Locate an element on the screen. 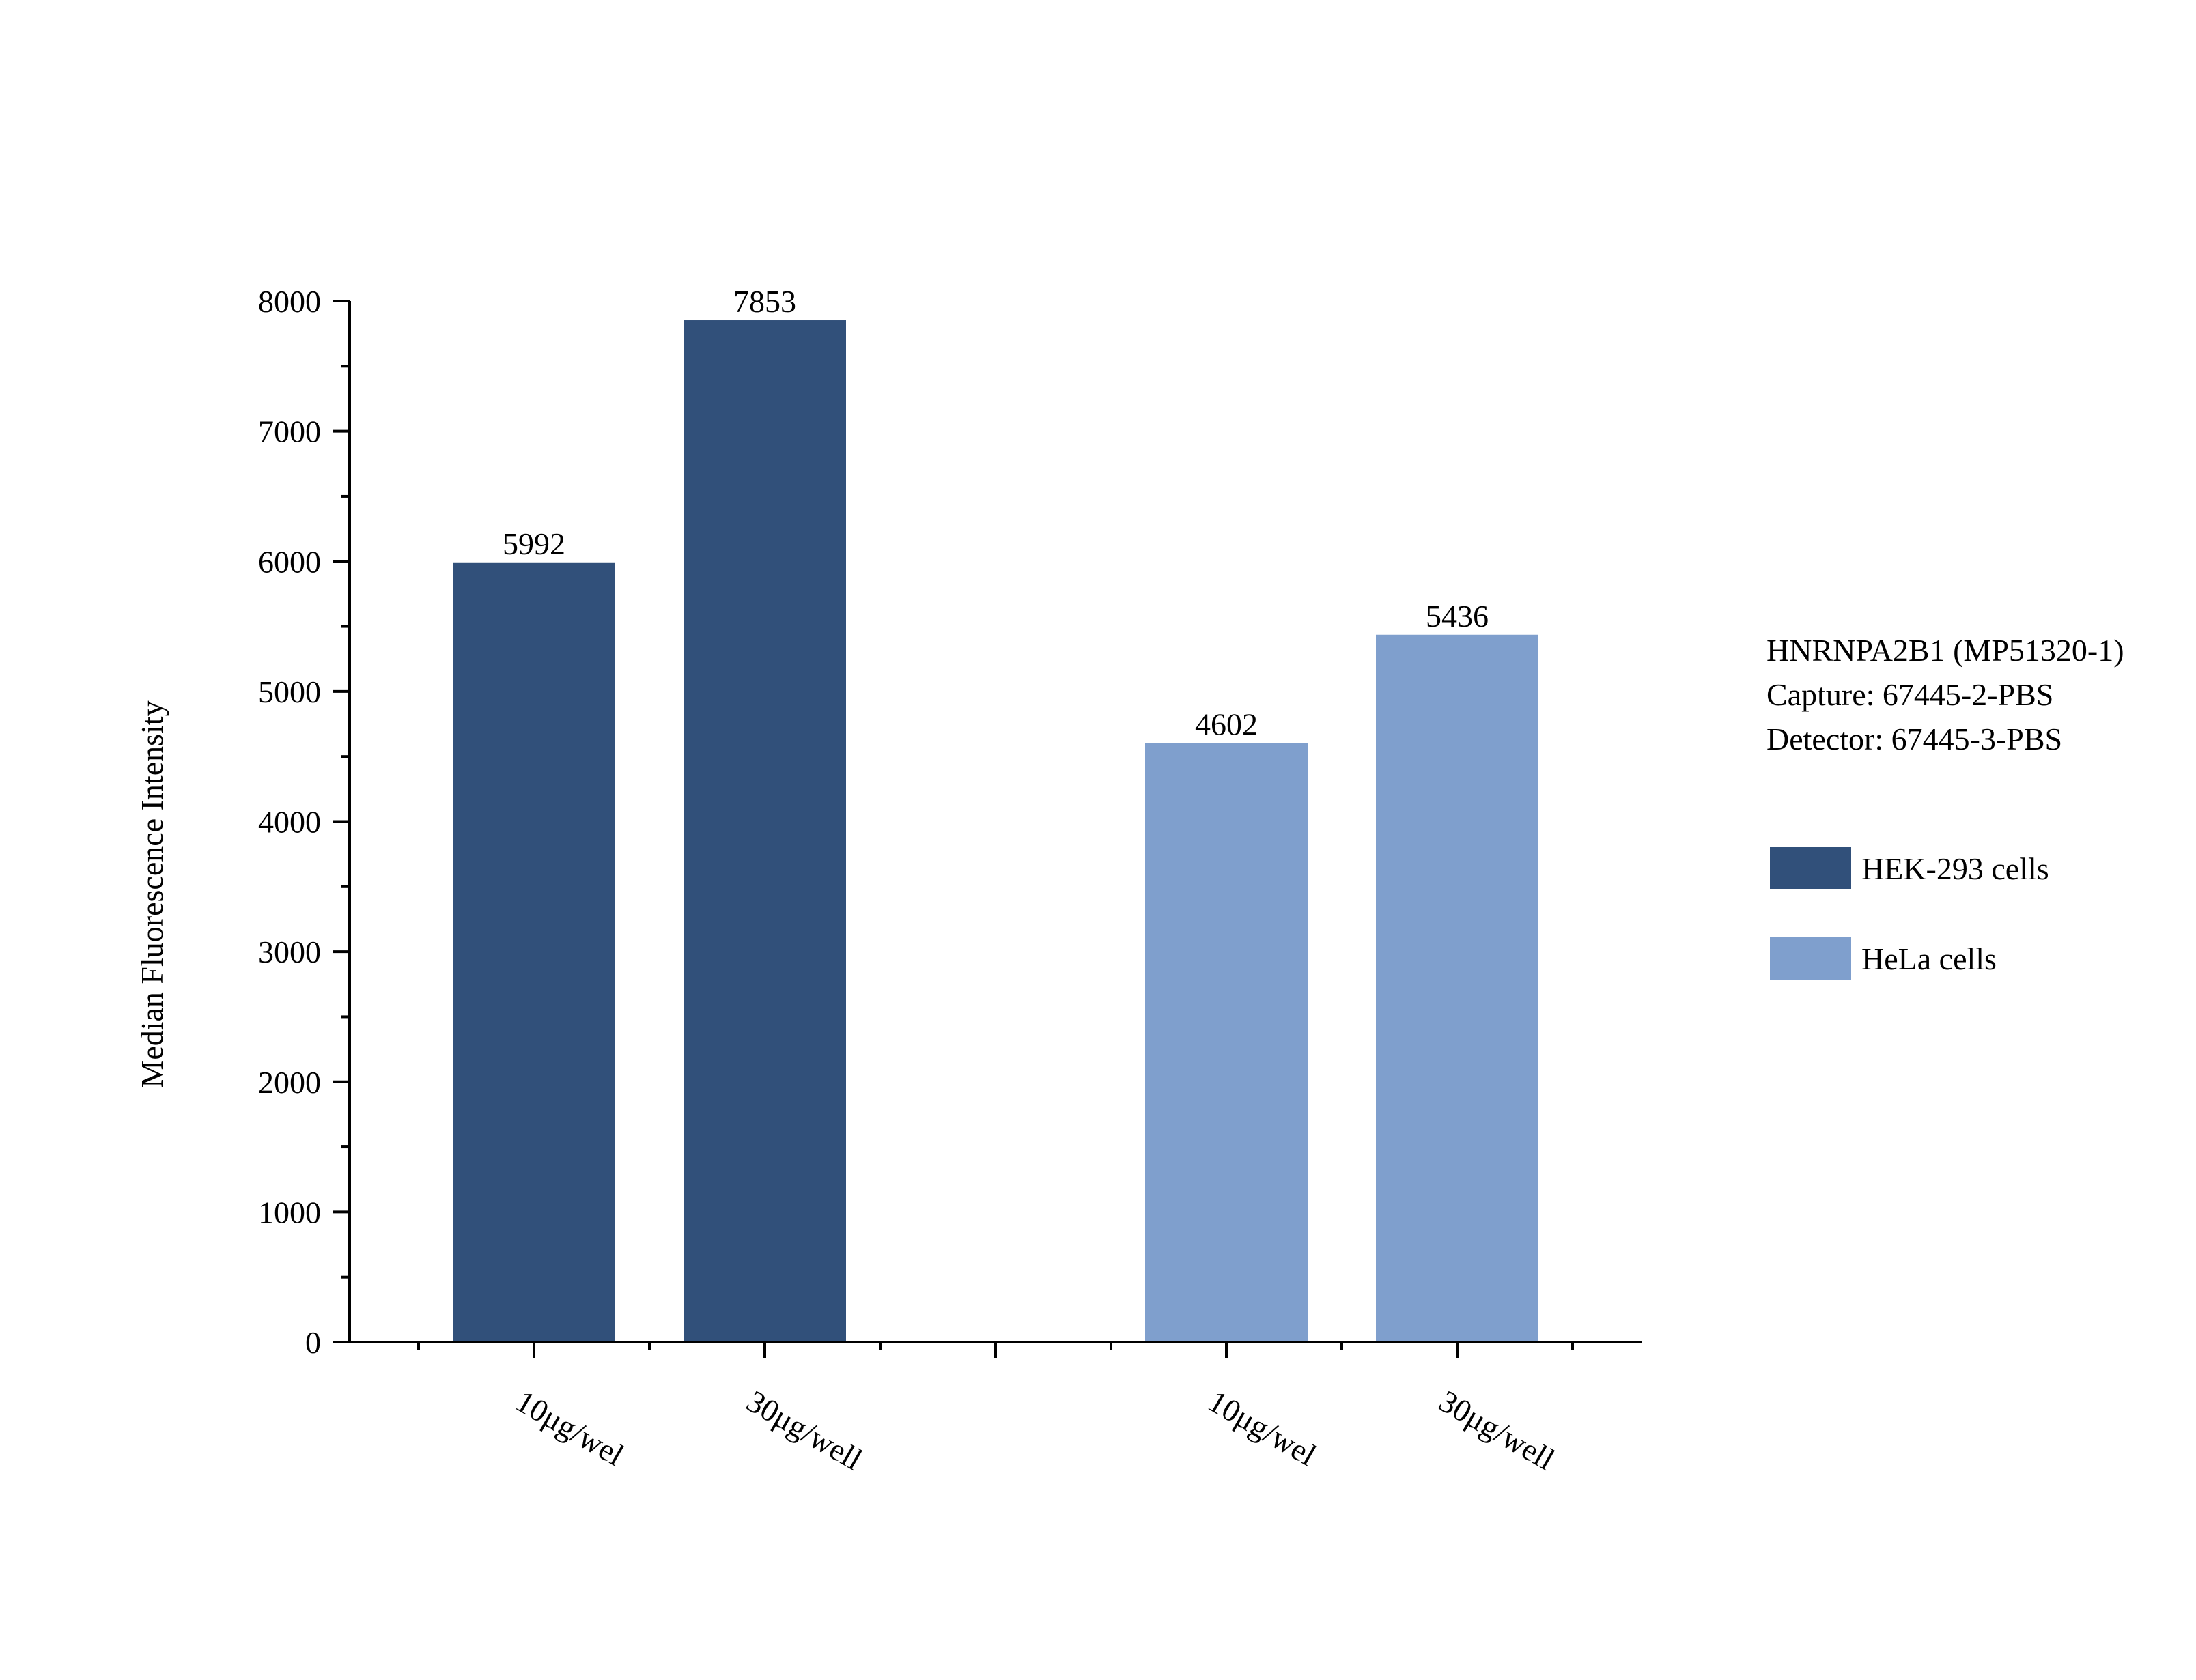 Image resolution: width=2196 pixels, height=1680 pixels. y-tick-label: 6000 is located at coordinates (290, 561).